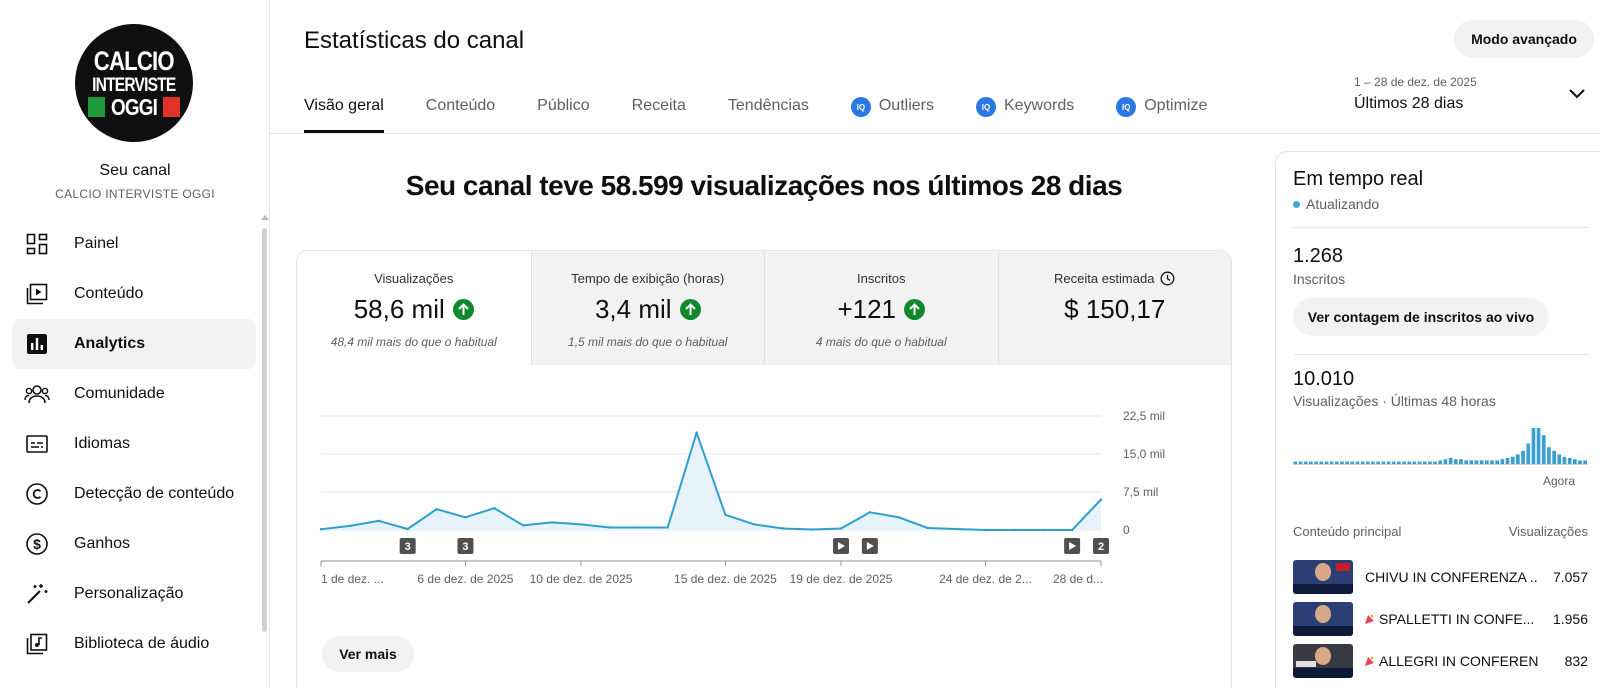 The height and width of the screenshot is (689, 1600). What do you see at coordinates (110, 343) in the screenshot?
I see `sidebar-item-label: Analytics` at bounding box center [110, 343].